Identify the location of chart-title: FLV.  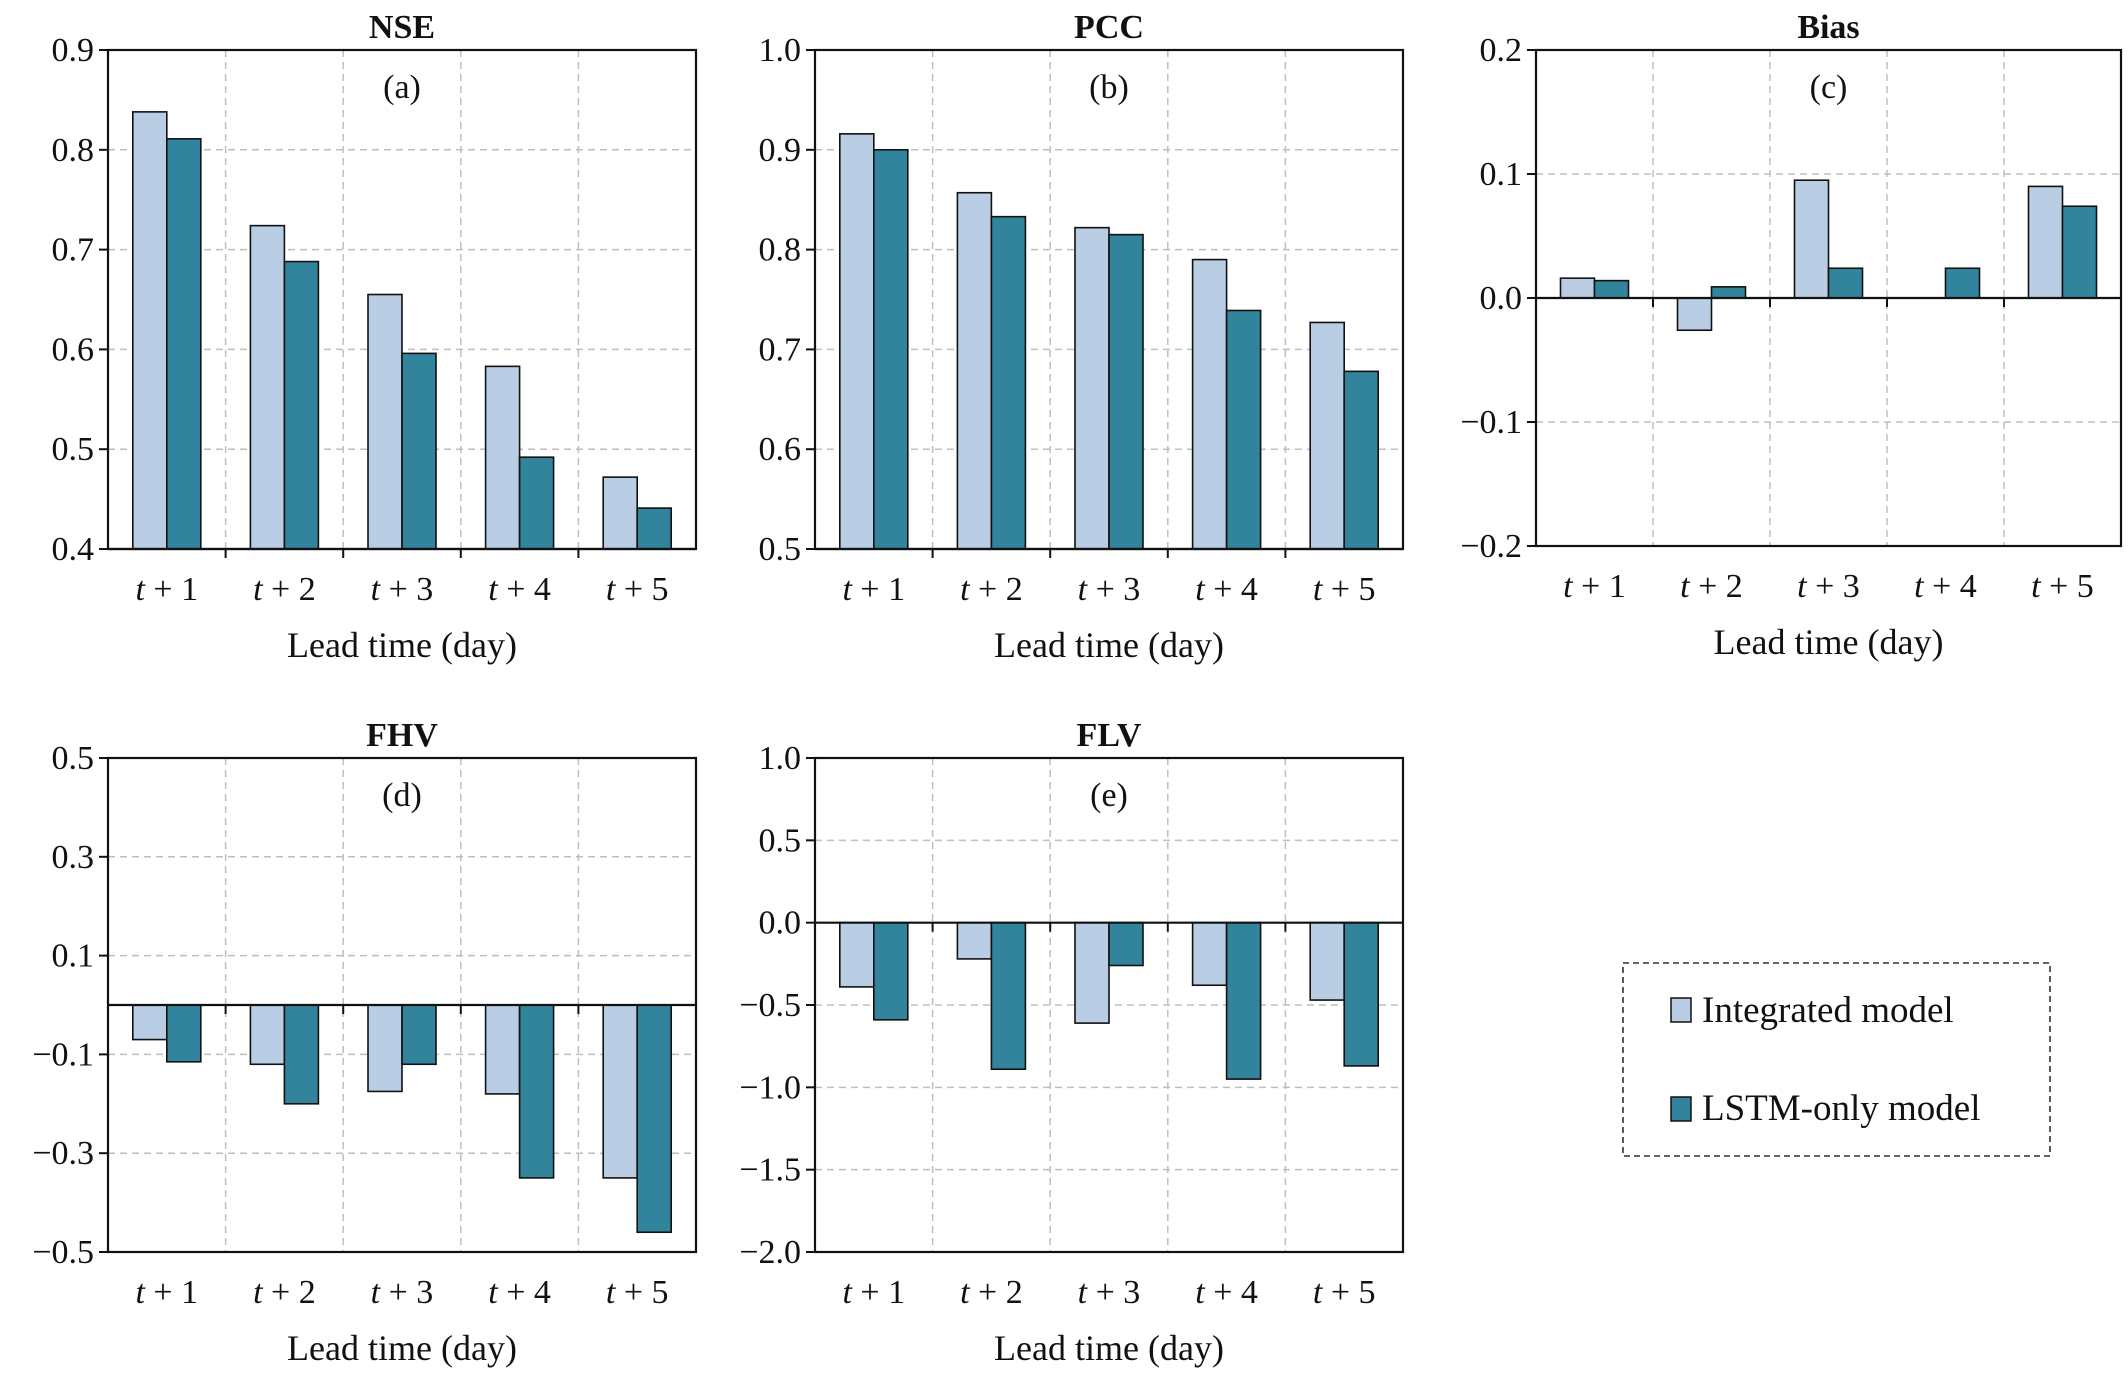
(1109, 735).